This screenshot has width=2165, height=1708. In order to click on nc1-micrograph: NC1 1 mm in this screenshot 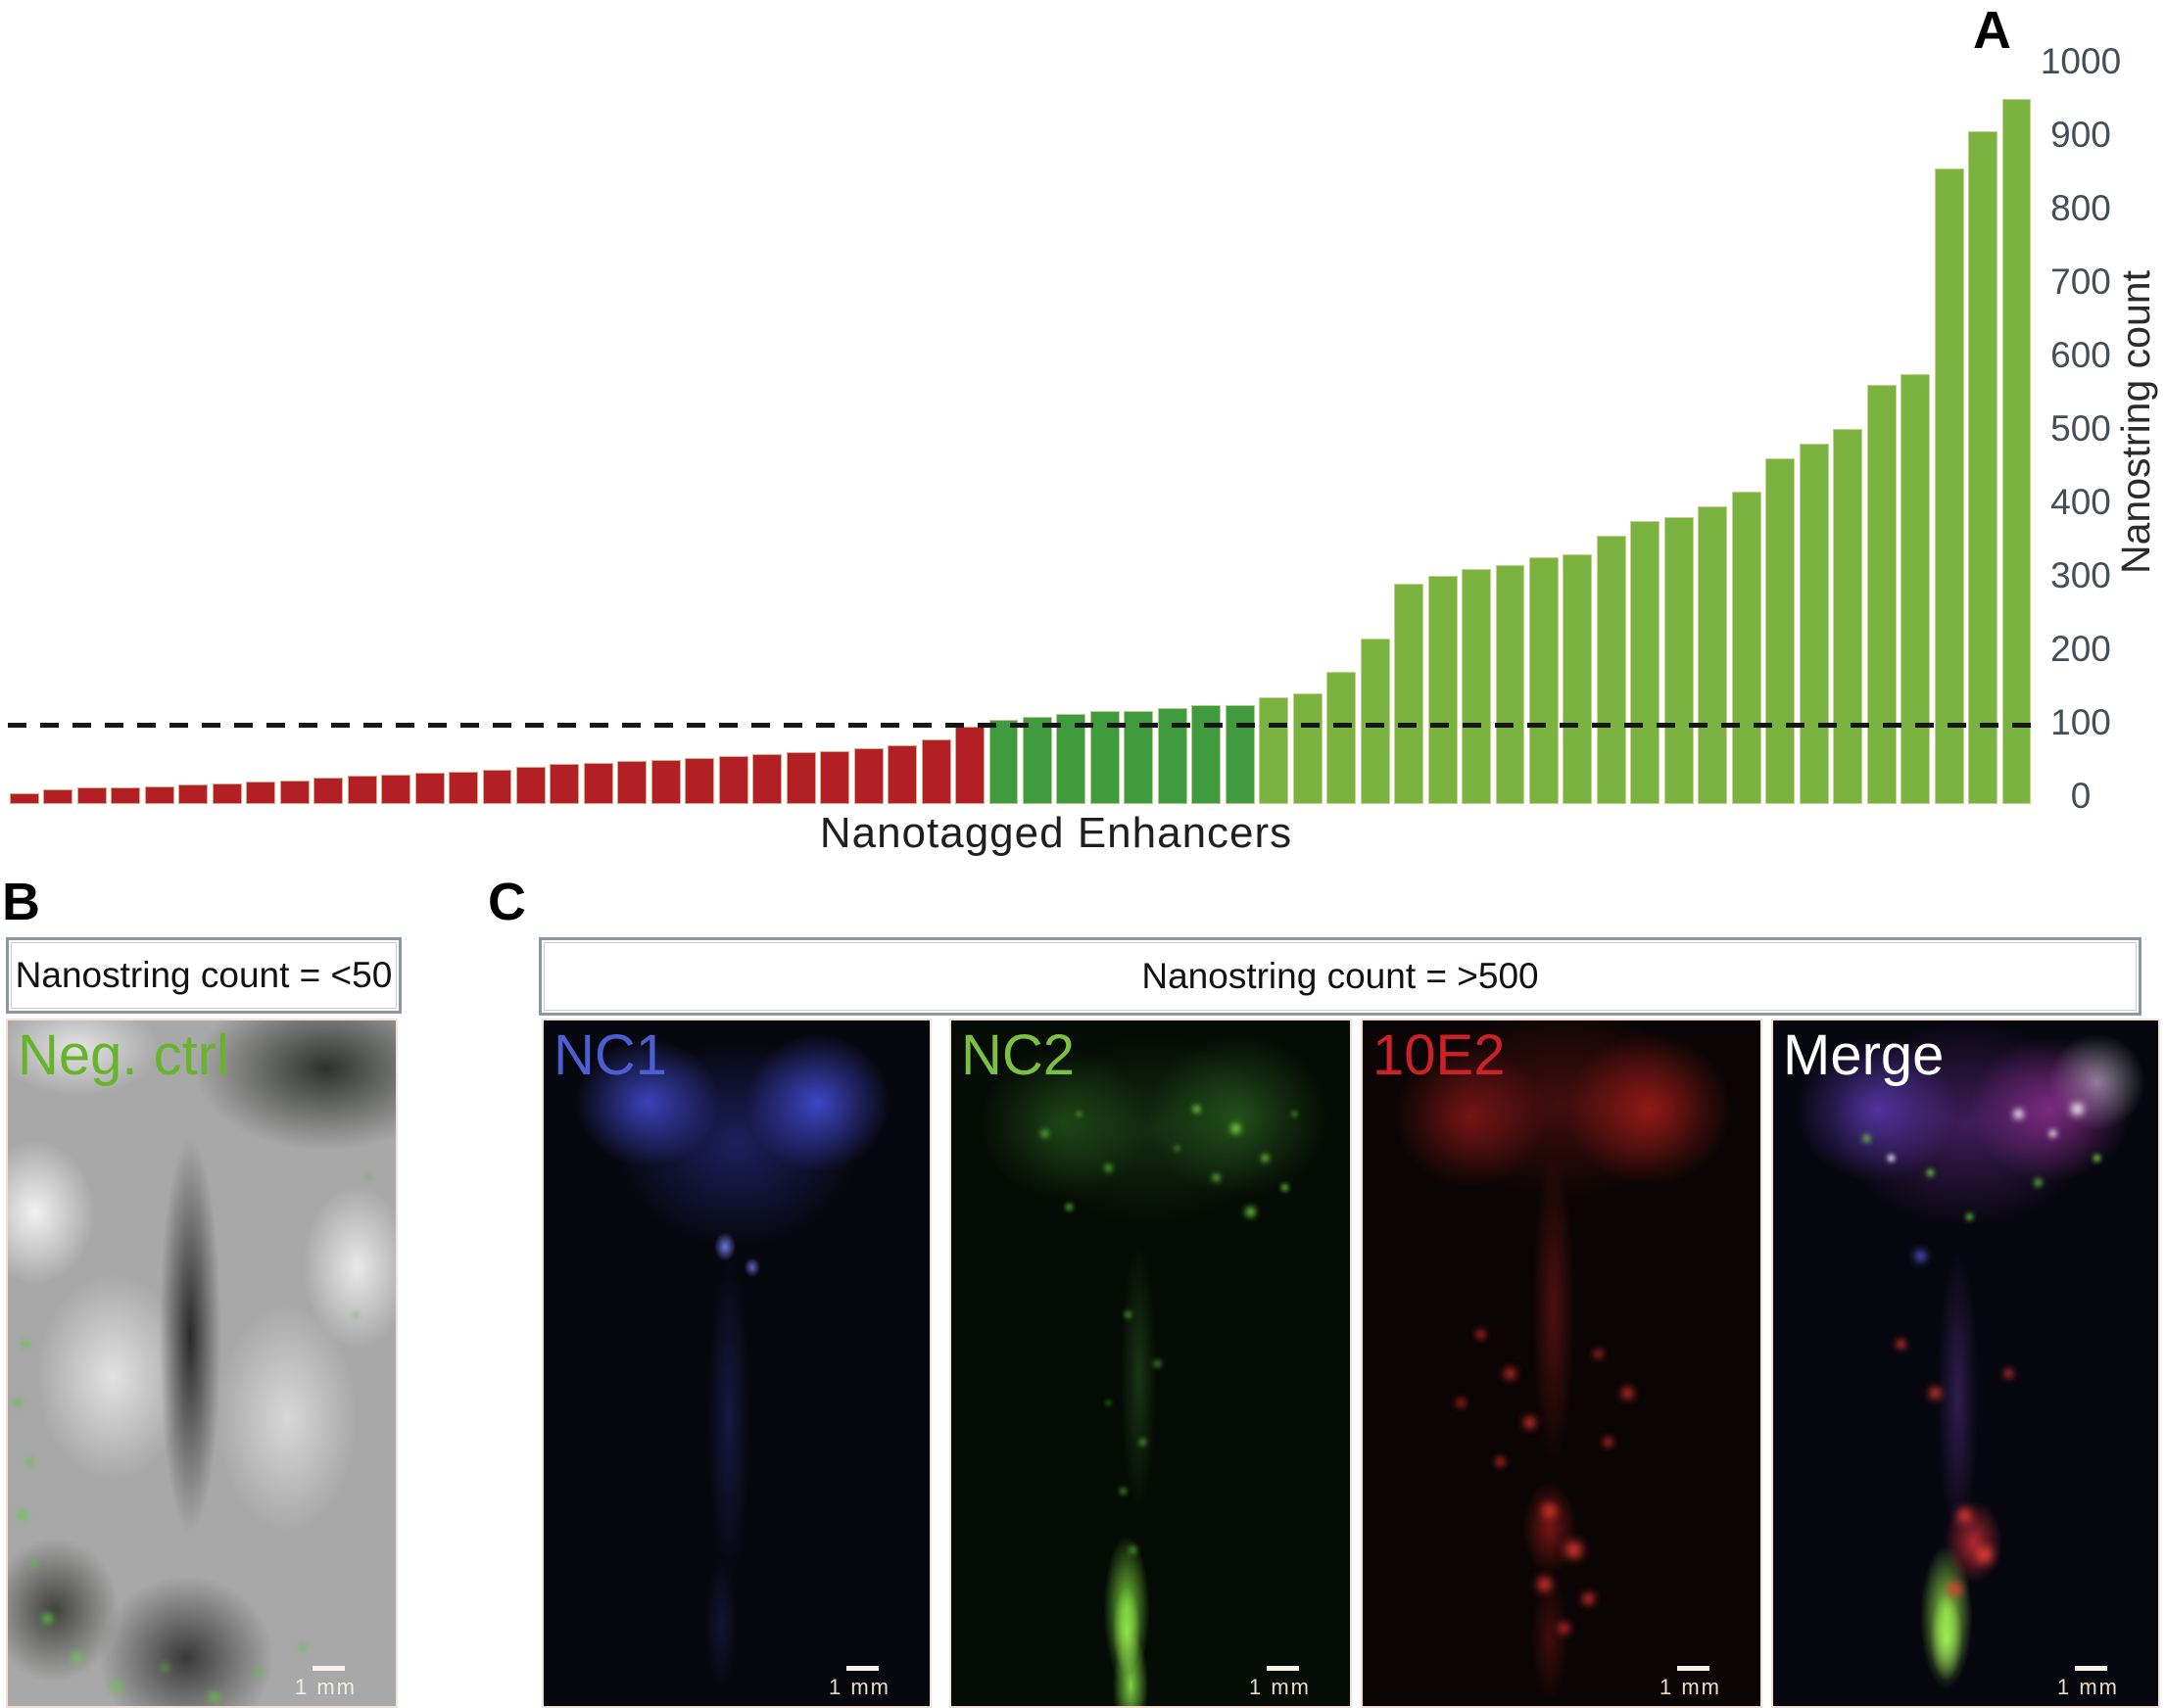, I will do `click(737, 1363)`.